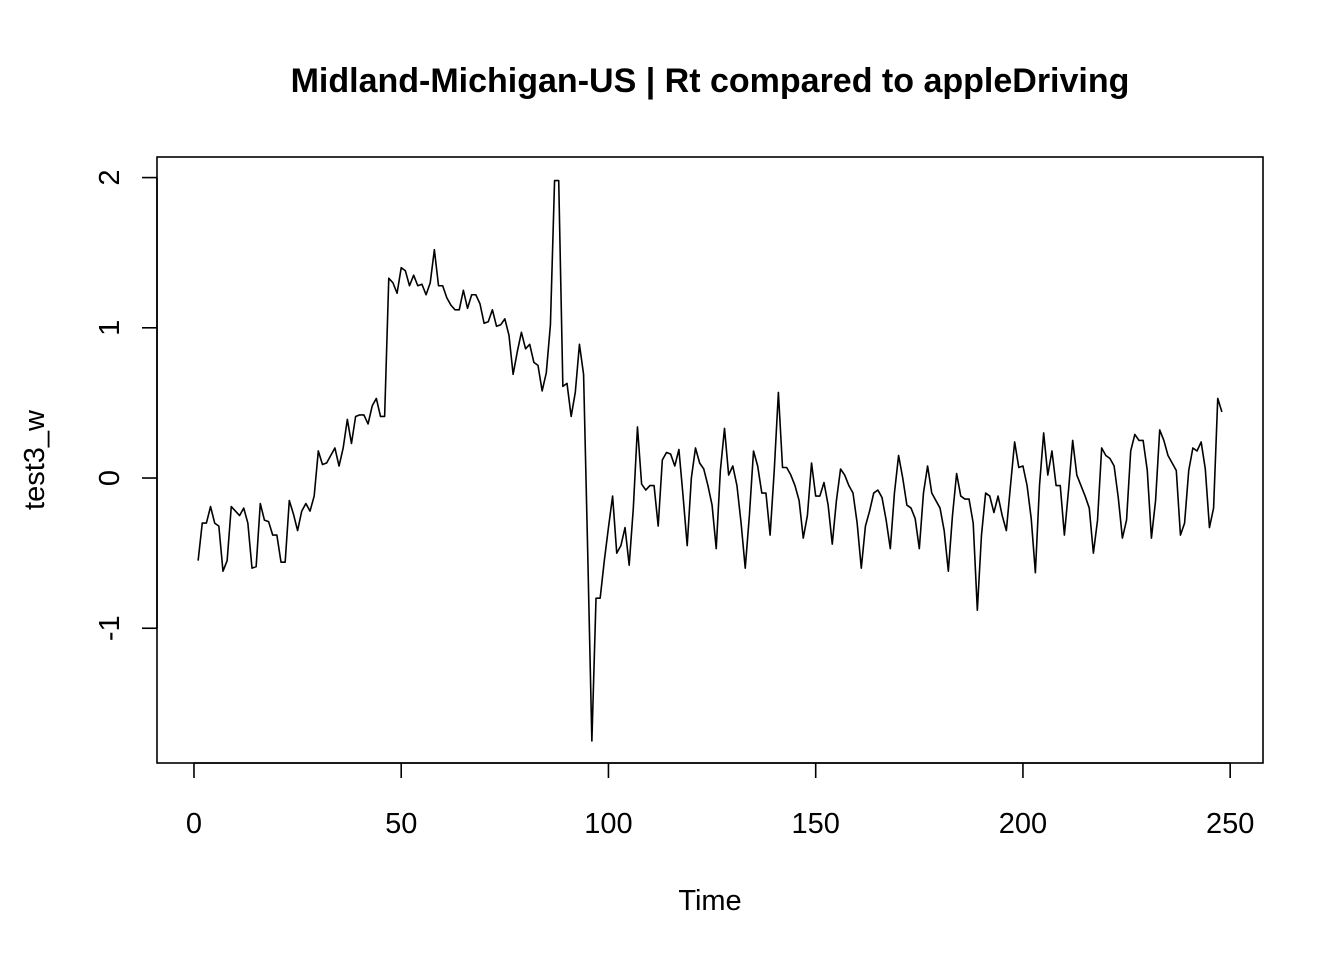 Image resolution: width=1344 pixels, height=960 pixels. What do you see at coordinates (110, 628) in the screenshot?
I see `y-tick-label: -1` at bounding box center [110, 628].